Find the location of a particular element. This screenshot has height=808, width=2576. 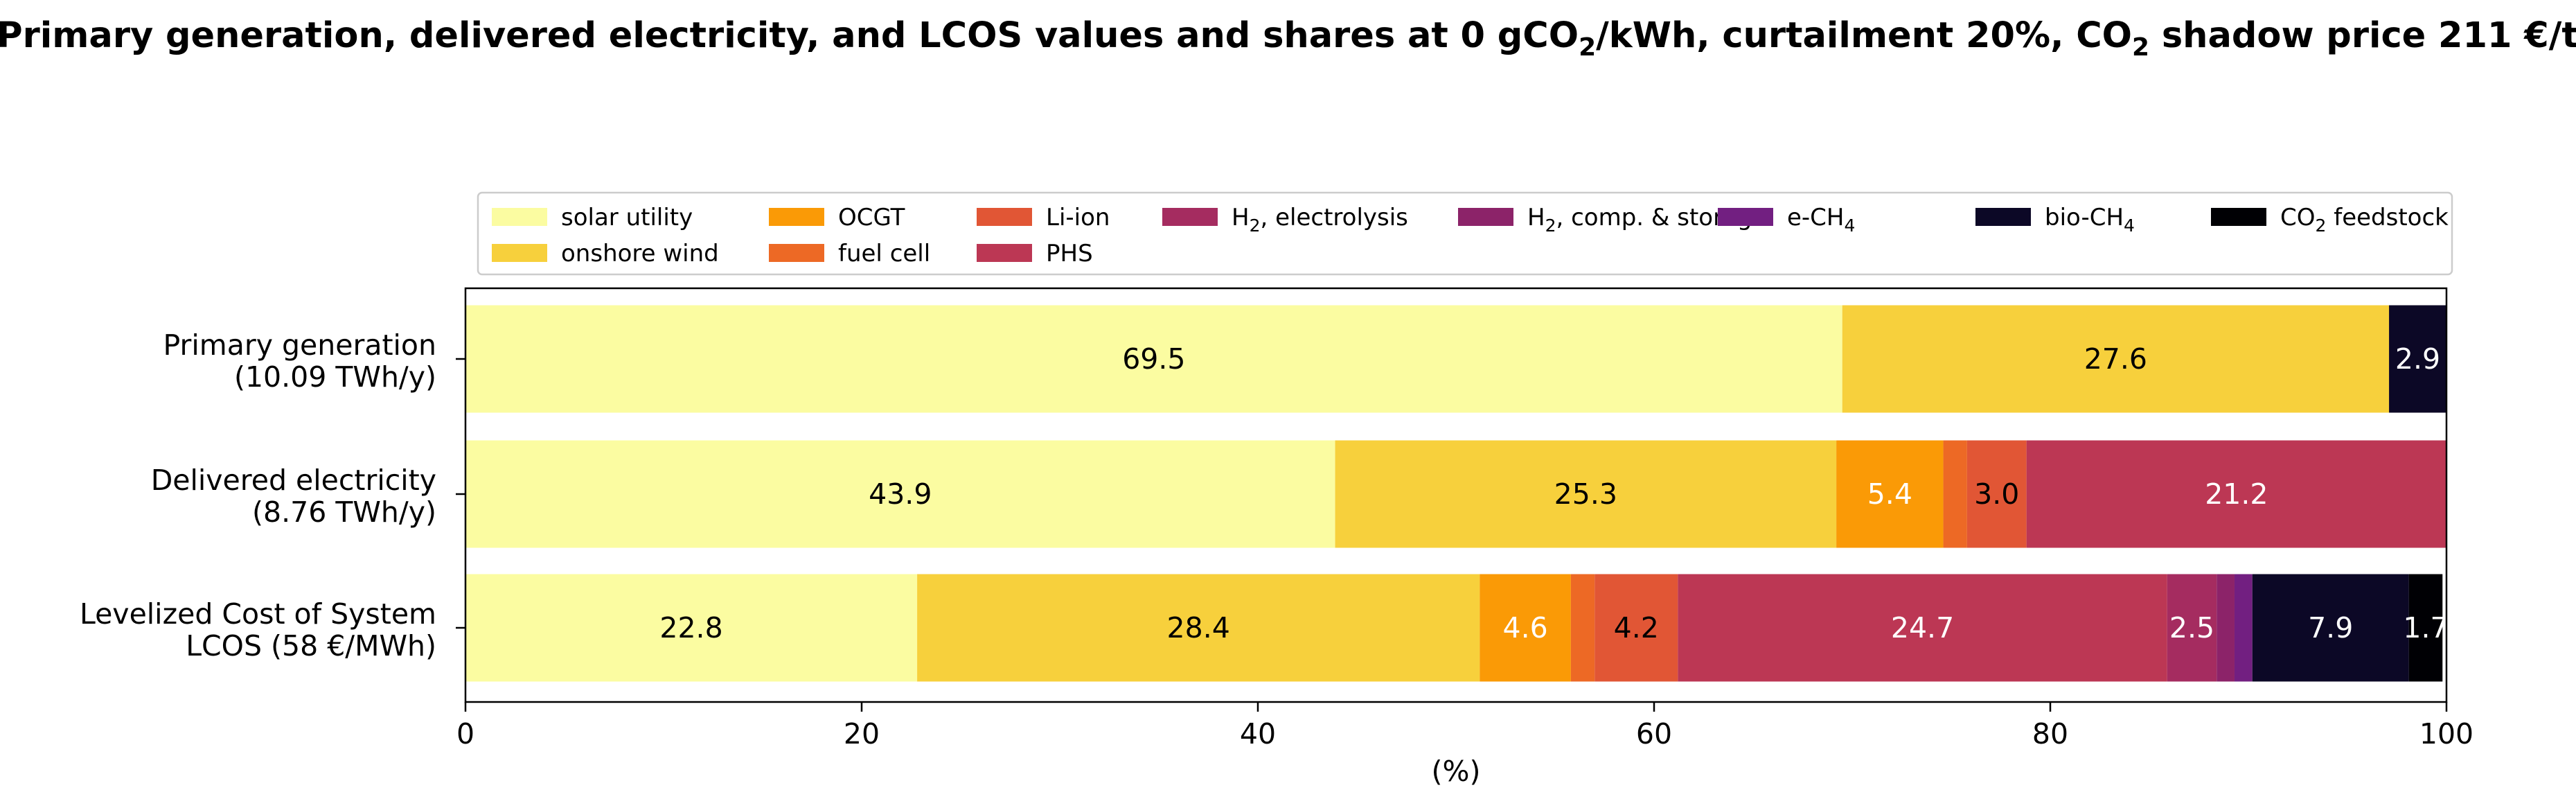

data-label-liion-row-1: 3.0 is located at coordinates (1996, 494).